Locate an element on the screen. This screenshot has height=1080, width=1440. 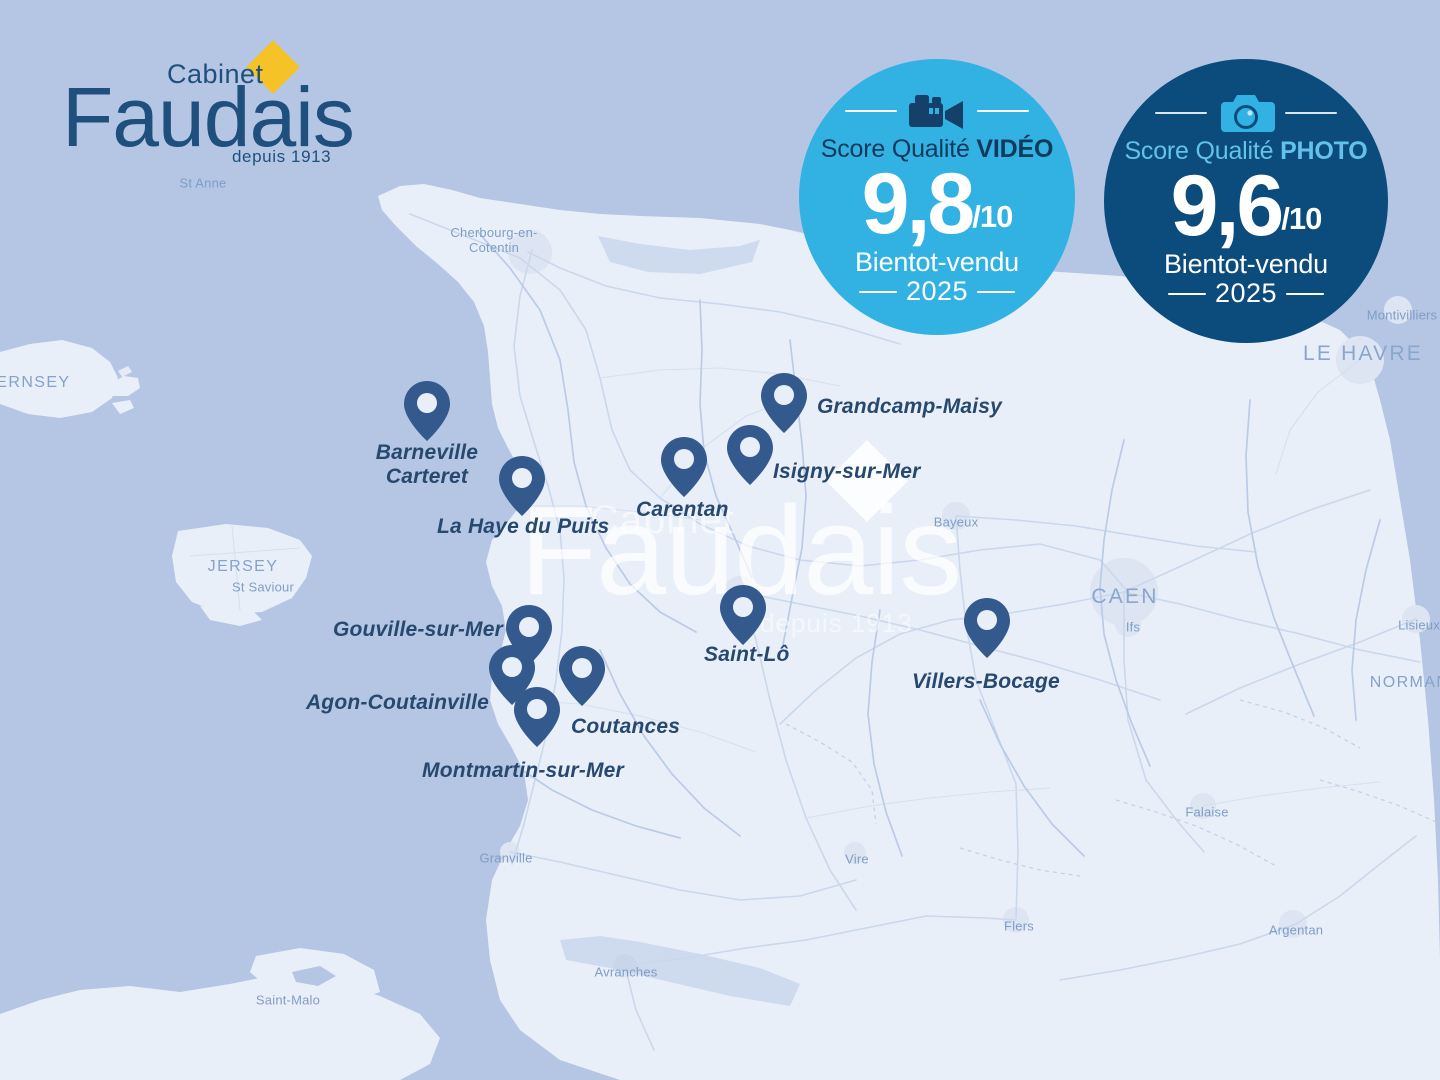
badge-photo-icon-row is located at coordinates (1246, 113).